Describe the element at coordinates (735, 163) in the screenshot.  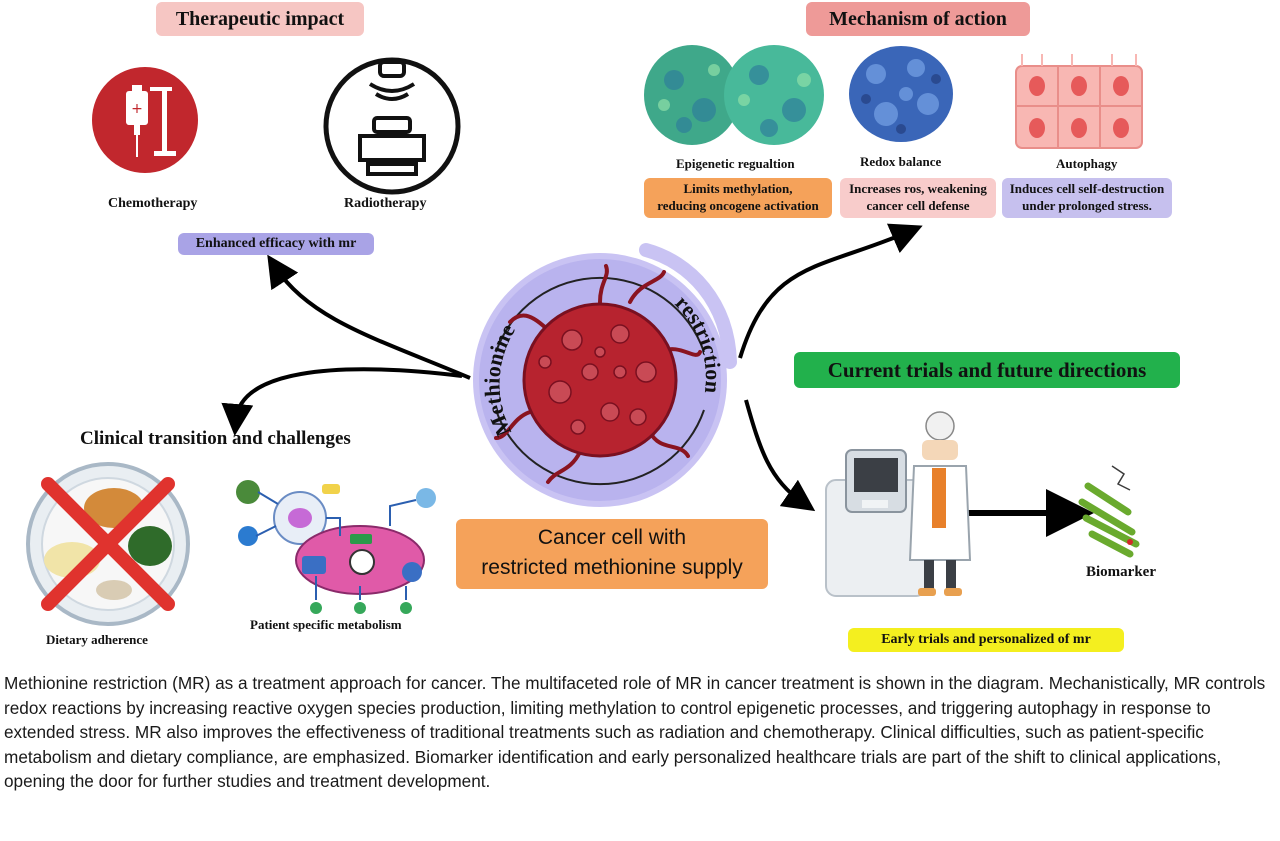
I see `epigenetic-label: Epigenetic regualtion` at that location.